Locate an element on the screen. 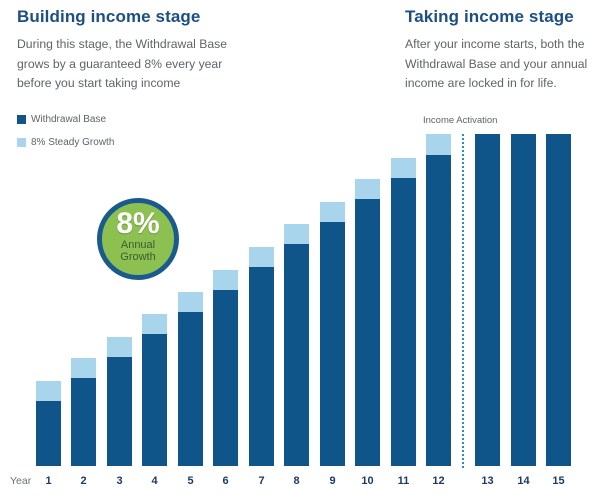 The height and width of the screenshot is (501, 616). badge-value: 8% is located at coordinates (138, 223).